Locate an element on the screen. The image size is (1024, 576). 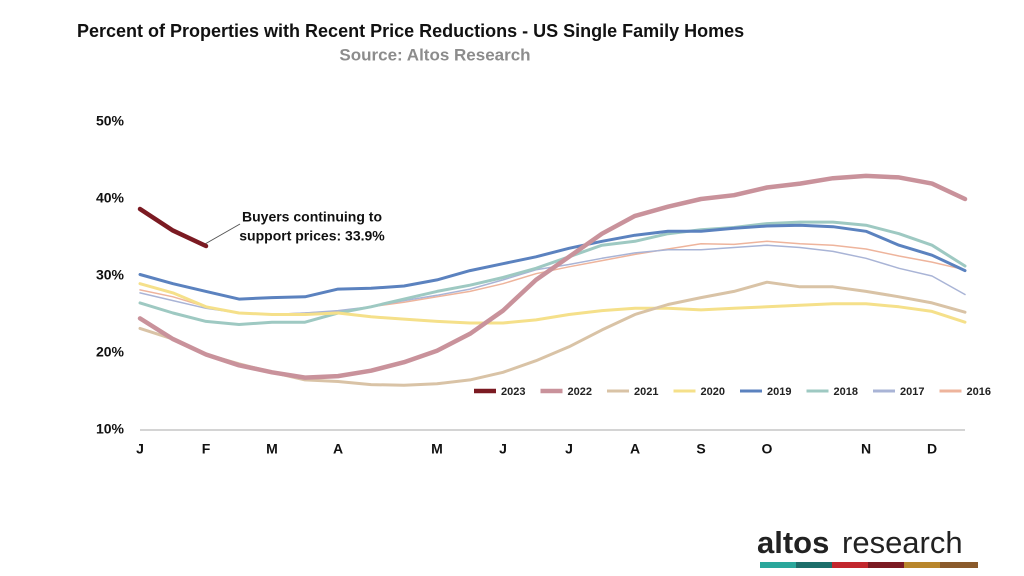
x-tick-label: N is located at coordinates (866, 449).